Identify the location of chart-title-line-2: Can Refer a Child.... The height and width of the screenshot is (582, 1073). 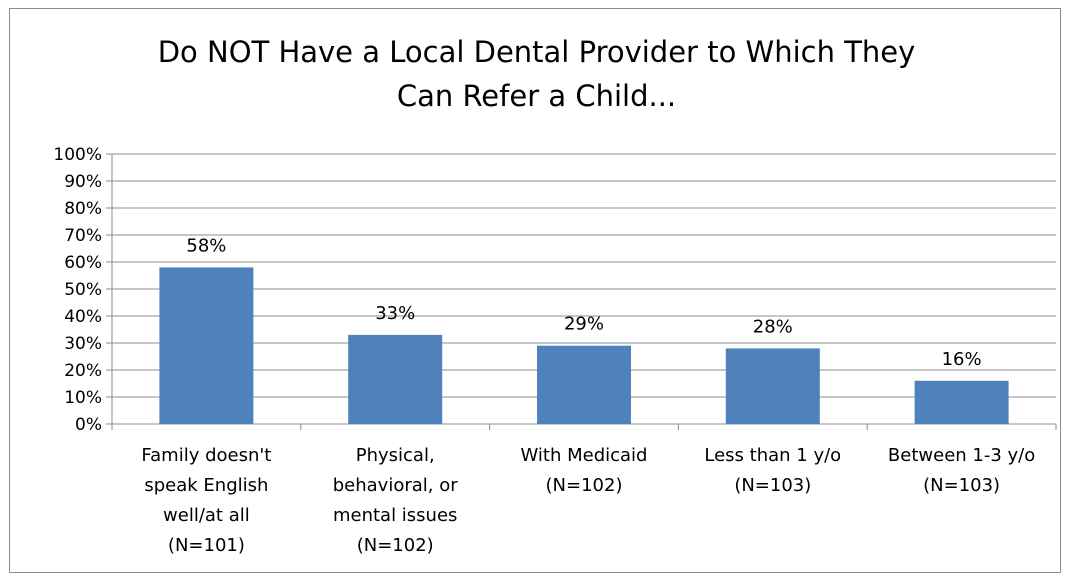
(536, 96).